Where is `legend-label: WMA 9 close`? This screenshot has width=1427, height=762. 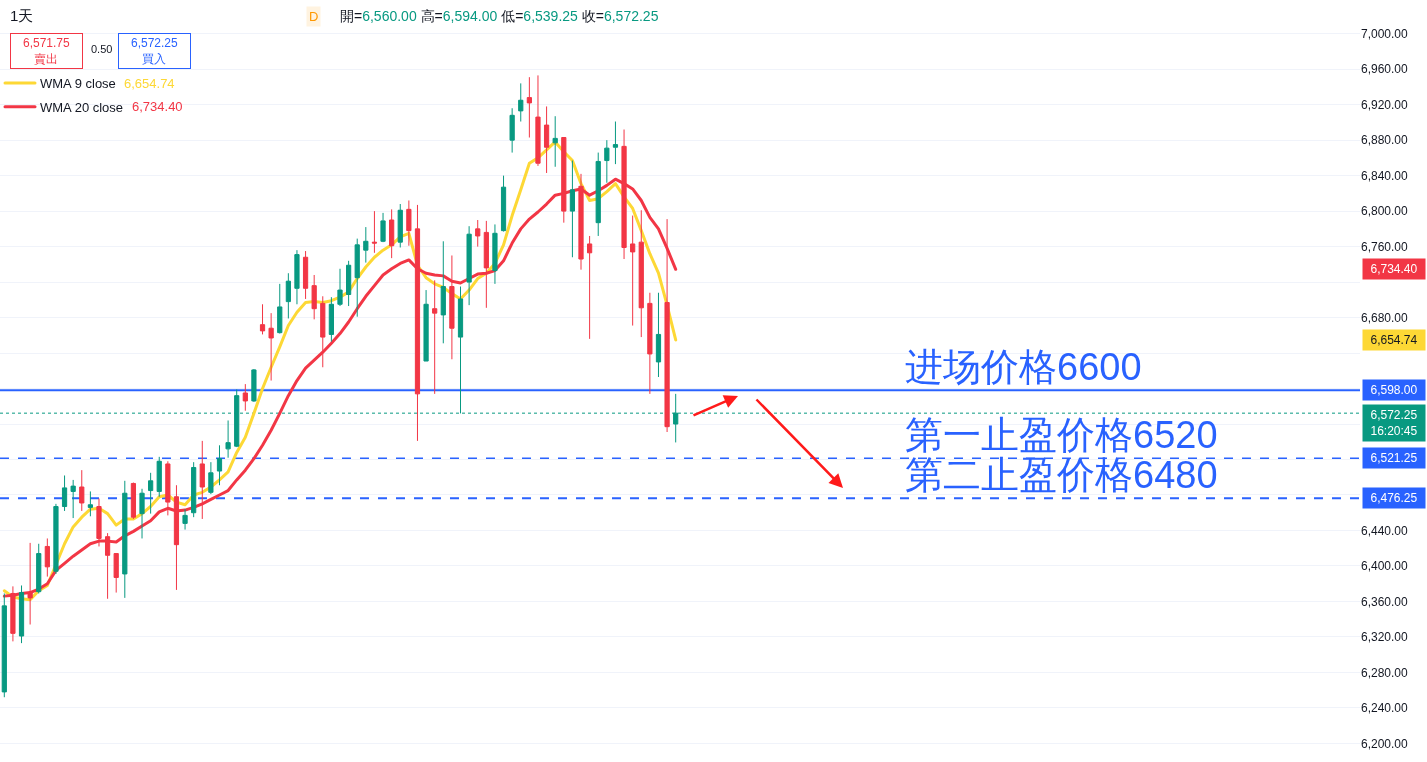 legend-label: WMA 9 close is located at coordinates (78, 84).